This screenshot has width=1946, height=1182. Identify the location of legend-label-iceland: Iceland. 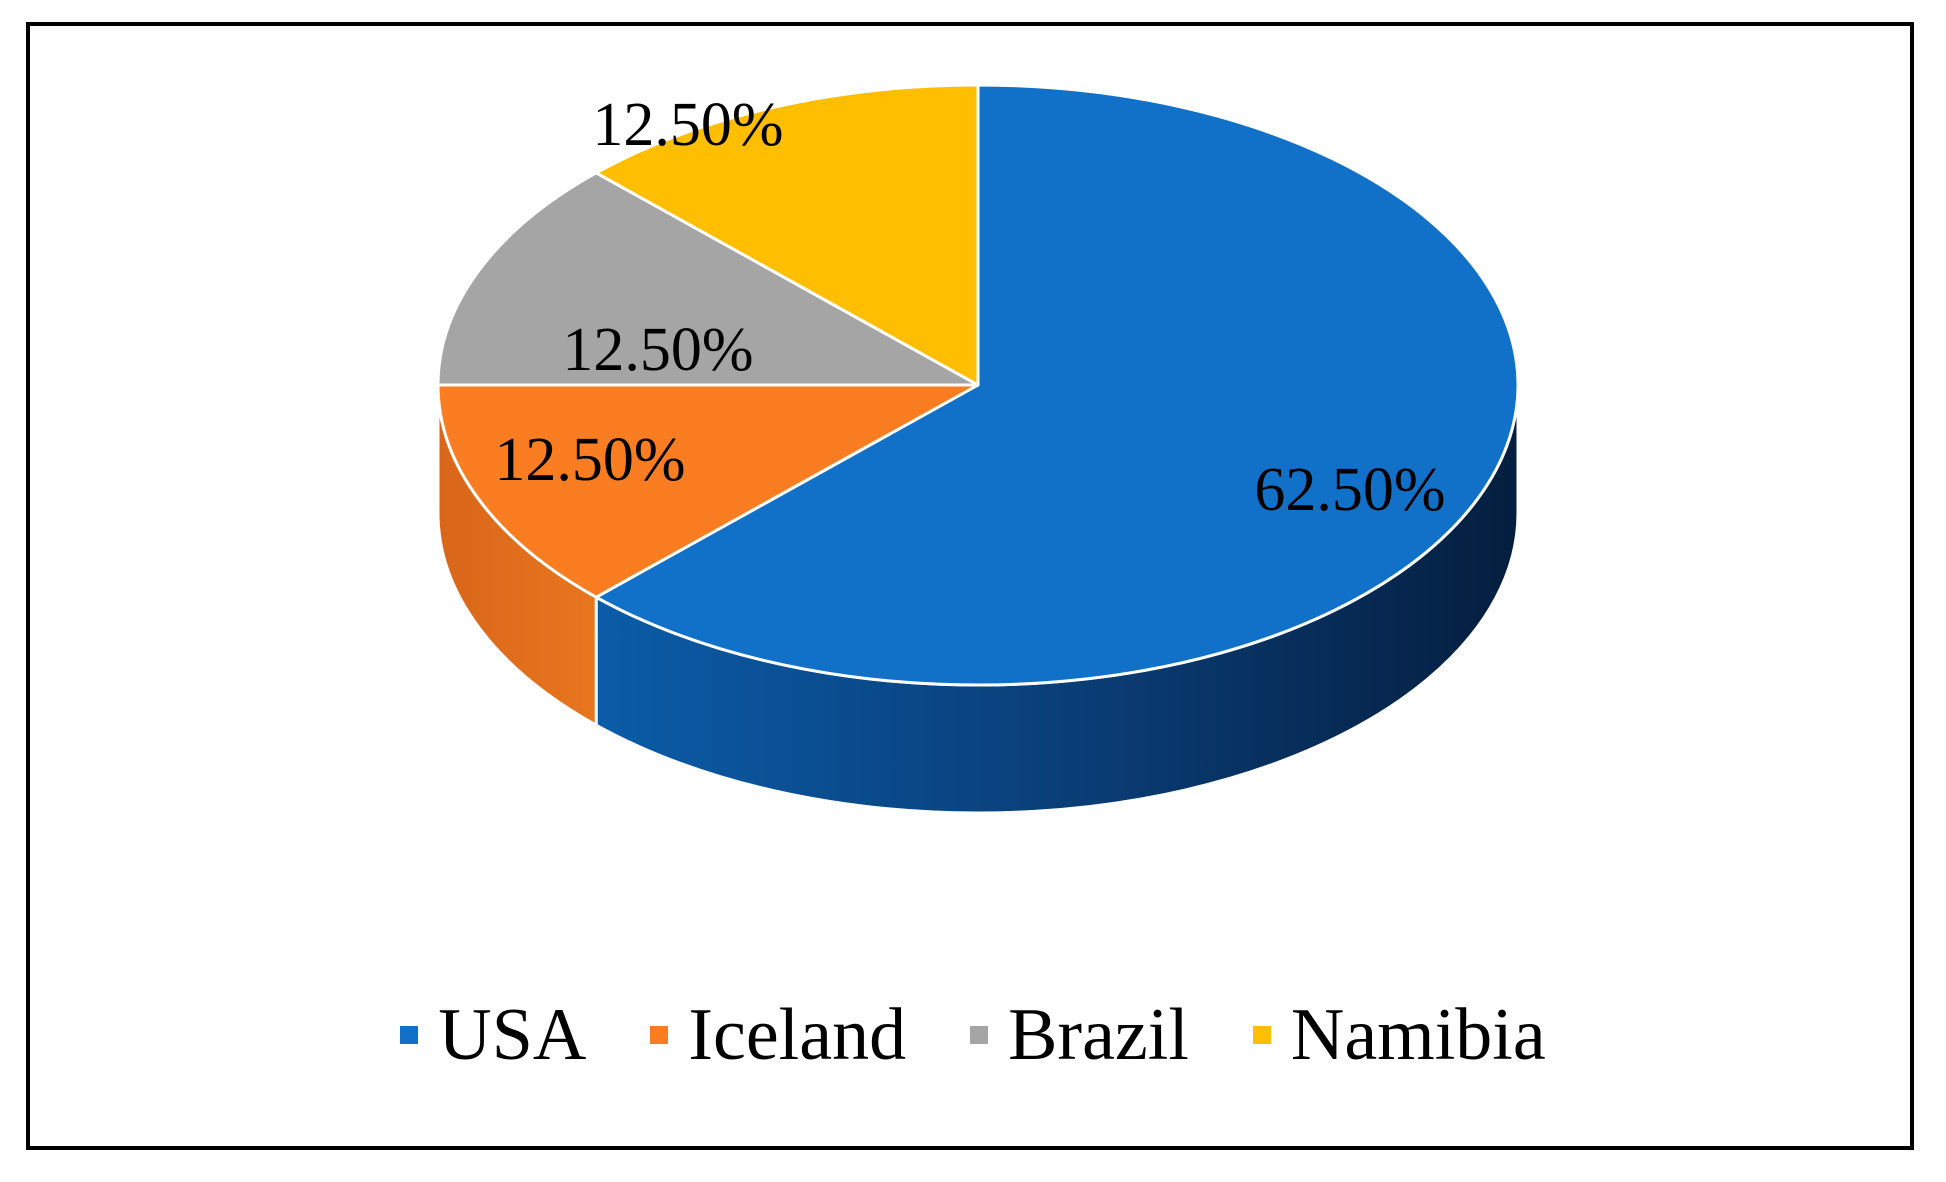
(797, 1035).